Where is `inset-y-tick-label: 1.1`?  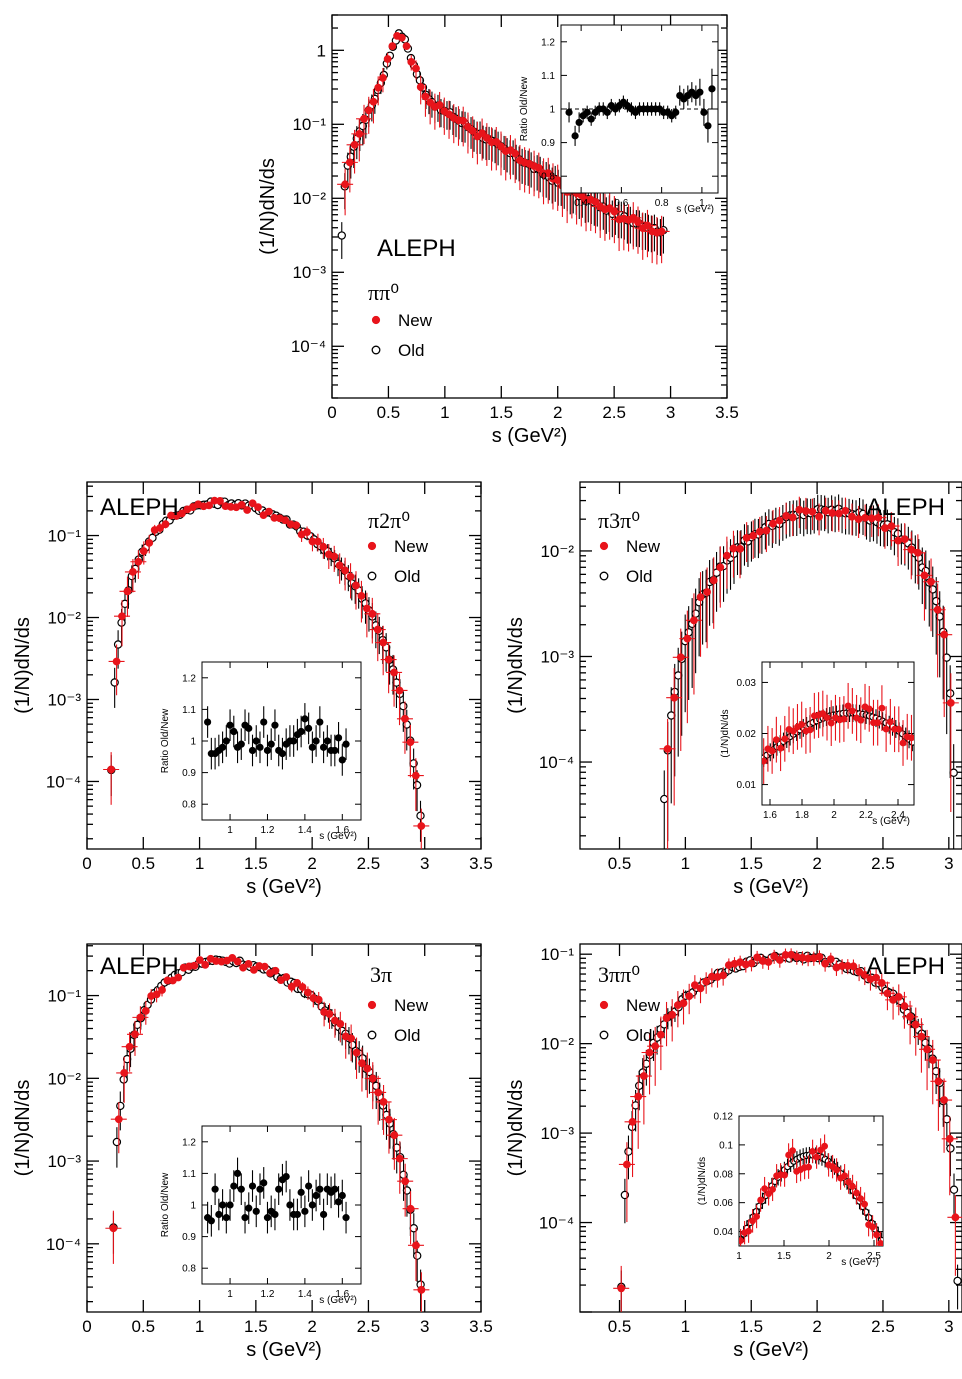 inset-y-tick-label: 1.1 is located at coordinates (189, 710).